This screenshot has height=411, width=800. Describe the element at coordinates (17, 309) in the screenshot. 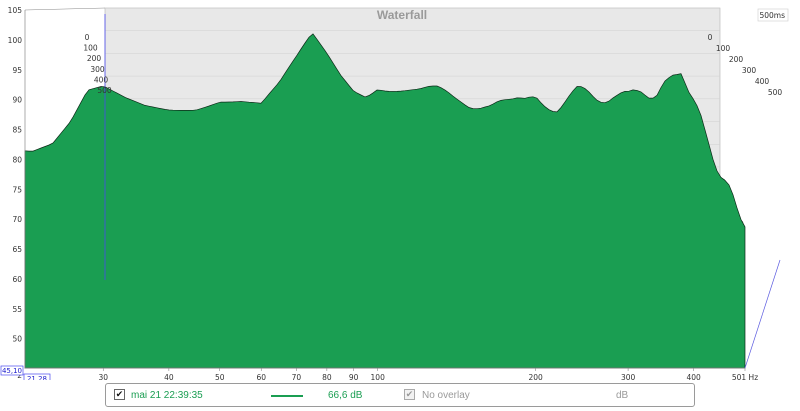

I see `y-tick-label: 55` at that location.